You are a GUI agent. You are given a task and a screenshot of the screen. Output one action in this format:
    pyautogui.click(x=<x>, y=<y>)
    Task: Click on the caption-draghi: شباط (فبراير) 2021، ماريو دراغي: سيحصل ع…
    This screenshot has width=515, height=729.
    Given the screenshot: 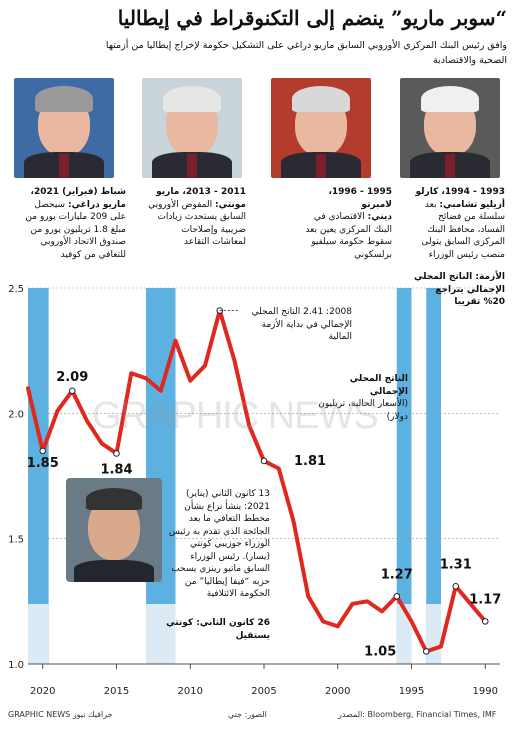 What is the action you would take?
    pyautogui.click(x=75, y=223)
    